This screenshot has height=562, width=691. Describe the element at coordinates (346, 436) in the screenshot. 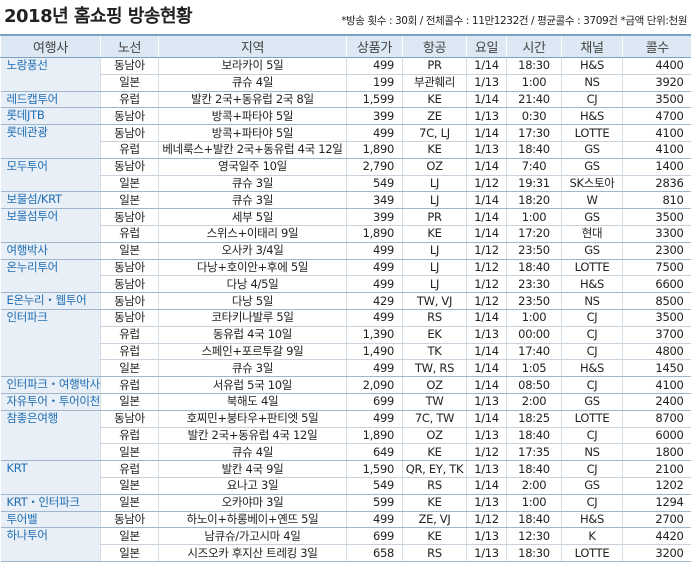

I see `table-row: 유럽 발칸 2국+동유럽 4국 12일 1,890 OZ 1/13 18:40 CJ 6000` at that location.